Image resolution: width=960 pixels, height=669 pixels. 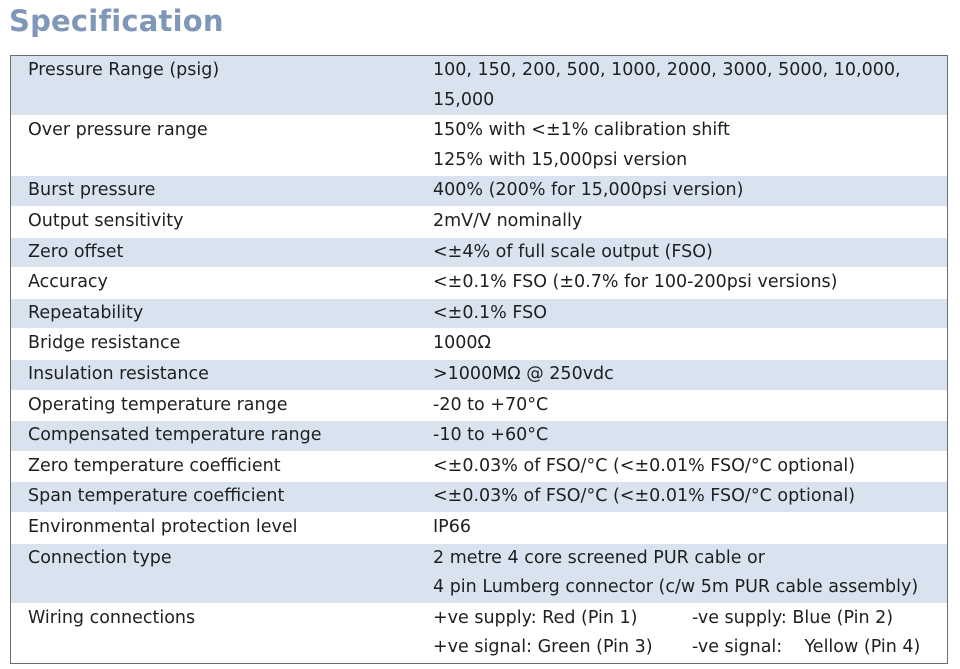 I want to click on spec-row-environmental-protection: Environmental protection level IP66, so click(x=479, y=528).